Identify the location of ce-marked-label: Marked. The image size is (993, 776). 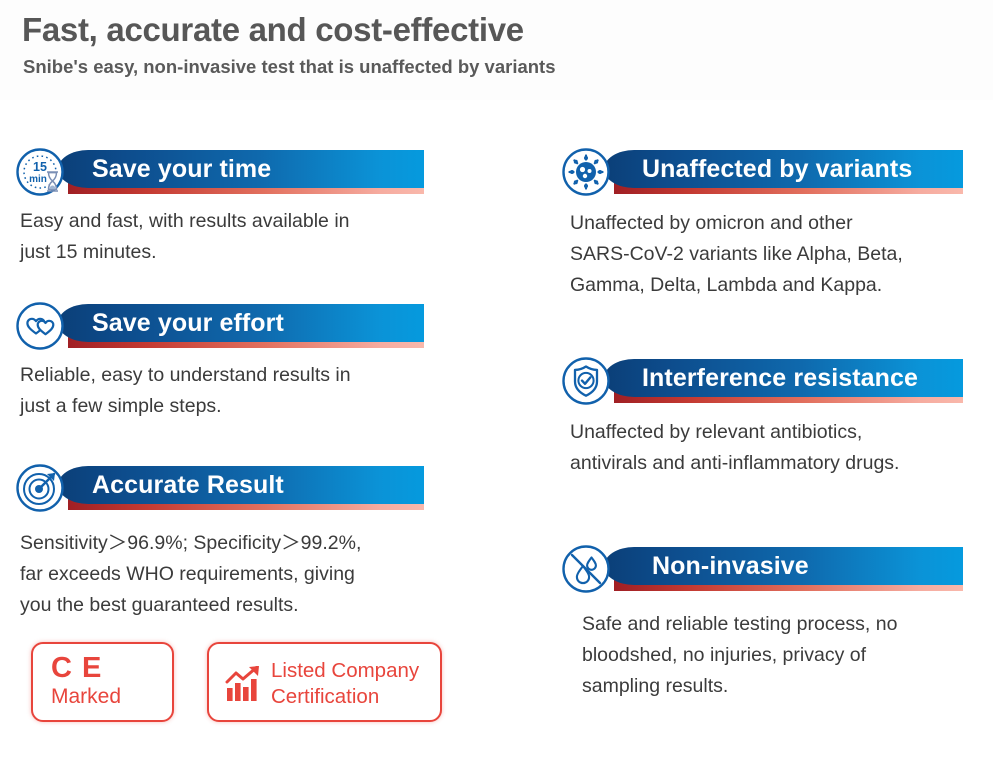
(86, 696).